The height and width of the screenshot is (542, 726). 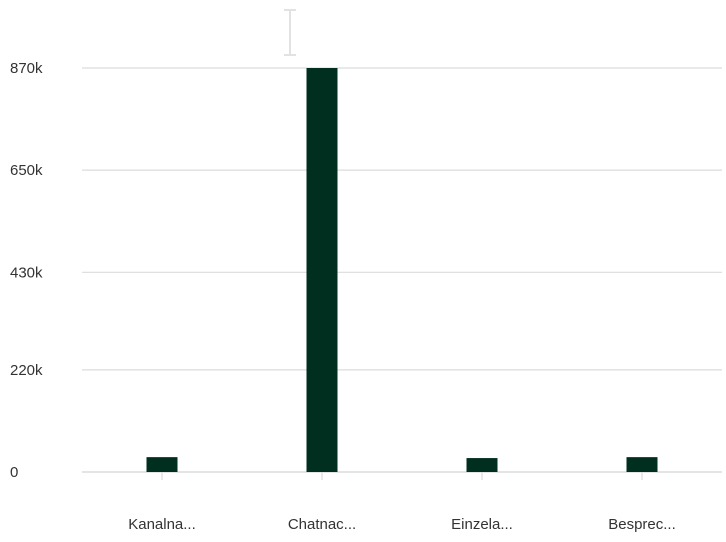 I want to click on y-tick-label: 220k, so click(x=26, y=370).